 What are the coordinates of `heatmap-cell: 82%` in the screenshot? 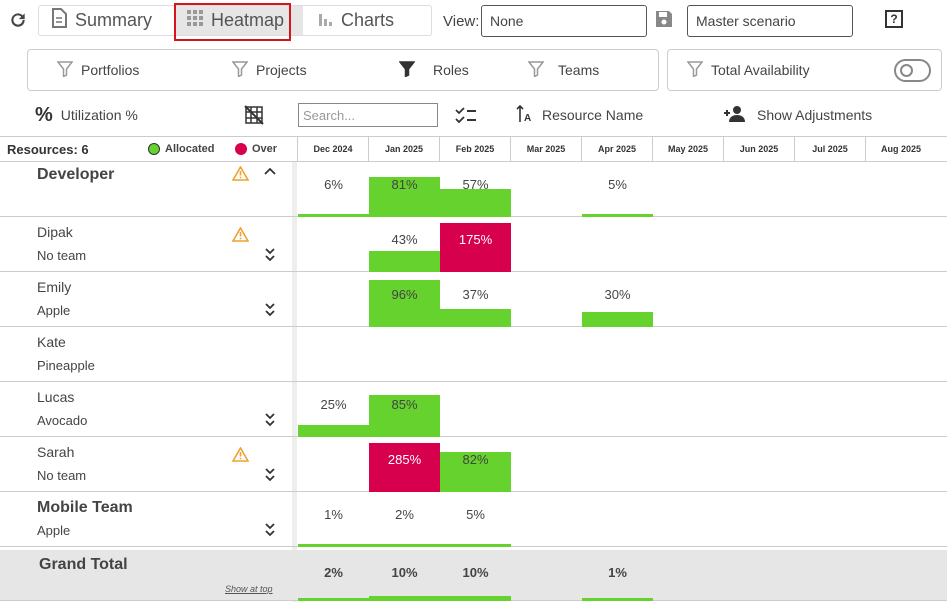 It's located at (475, 464).